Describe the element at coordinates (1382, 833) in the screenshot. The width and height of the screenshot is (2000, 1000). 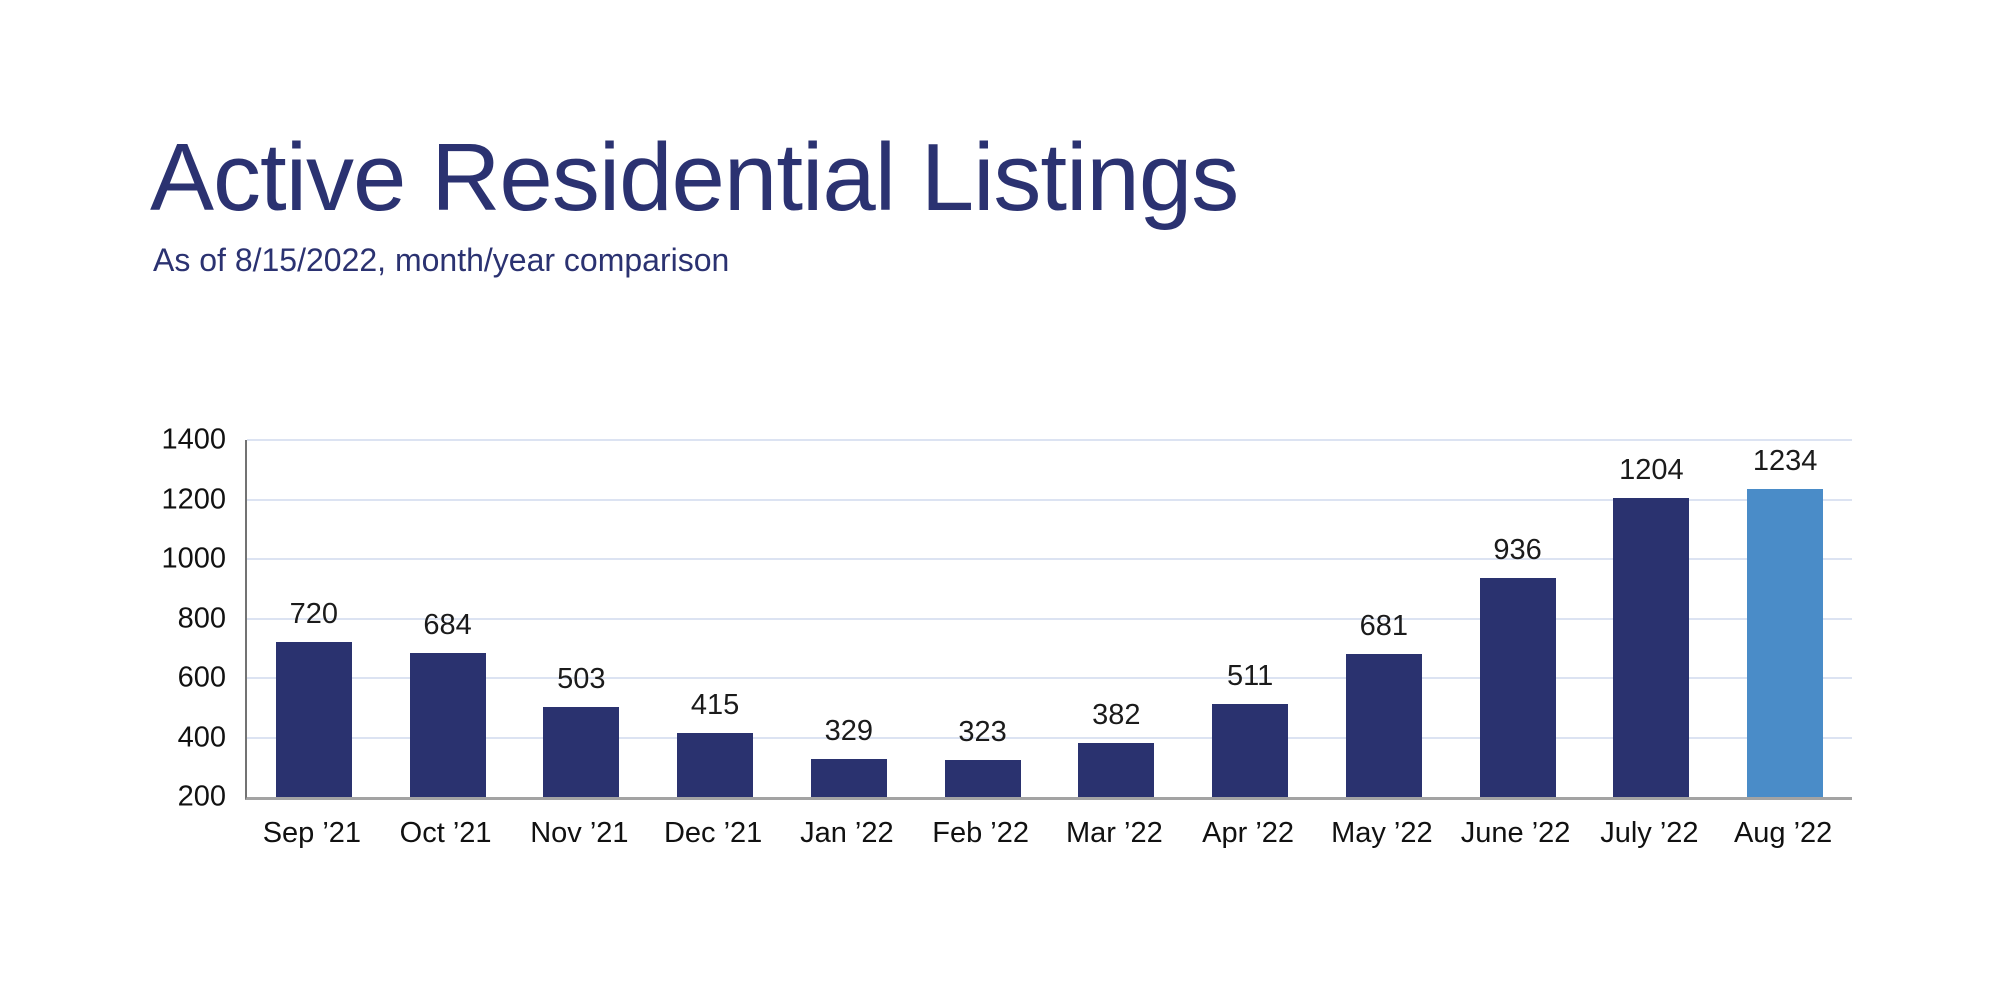
I see `x-tick-label: May ’22` at that location.